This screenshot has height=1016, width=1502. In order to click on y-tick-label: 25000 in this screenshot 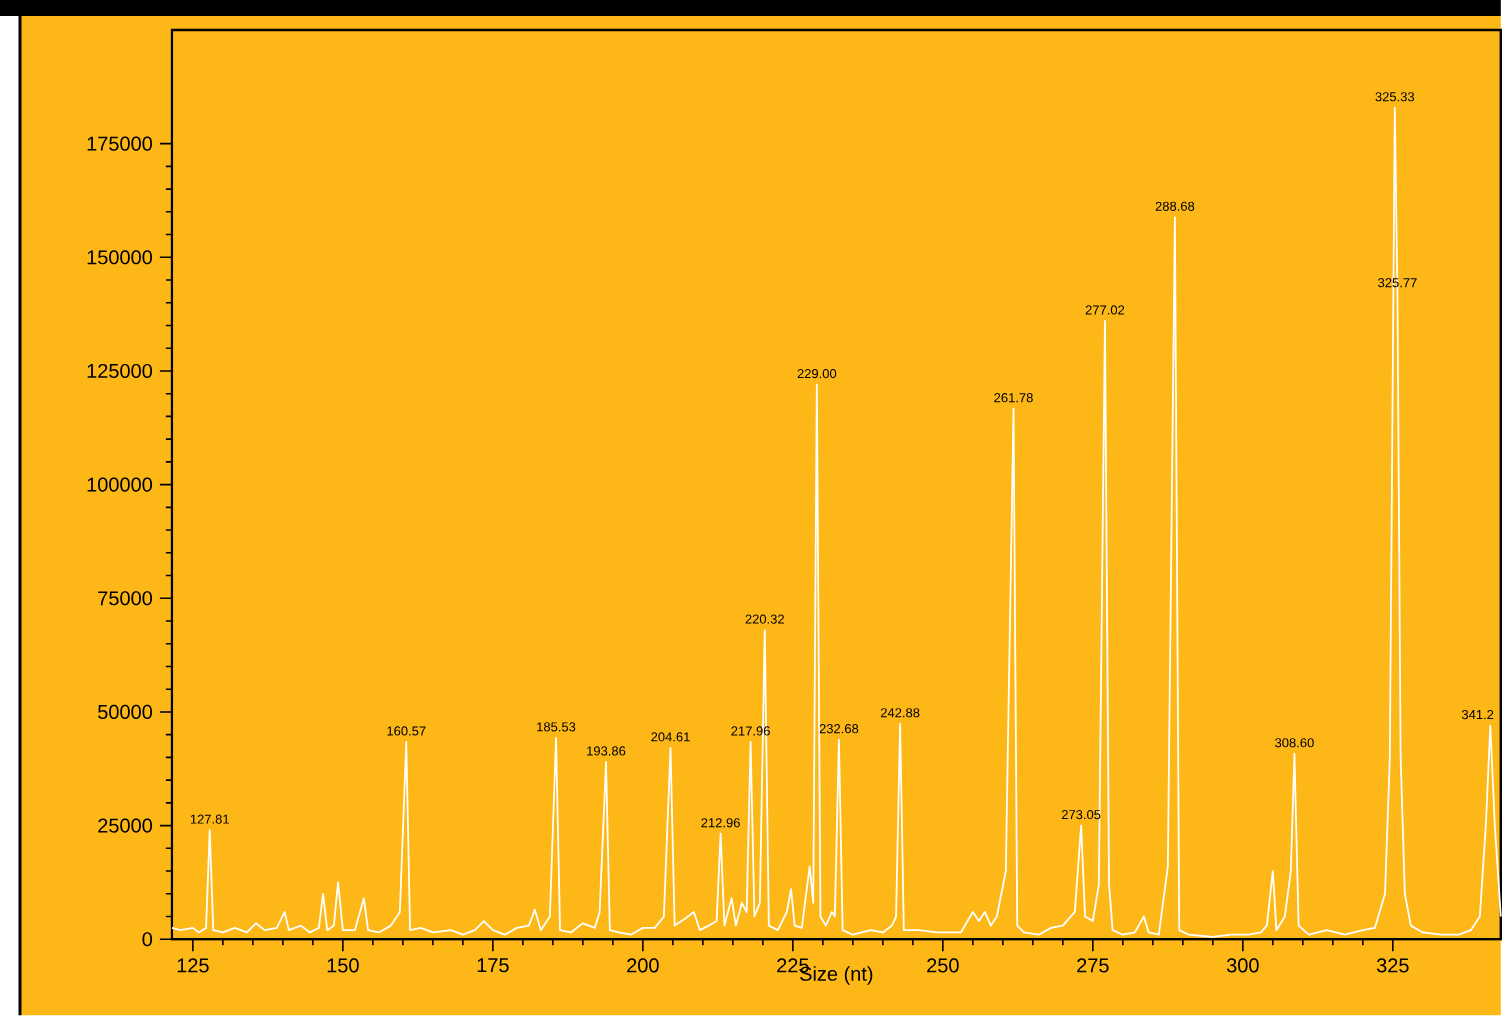, I will do `click(125, 825)`.